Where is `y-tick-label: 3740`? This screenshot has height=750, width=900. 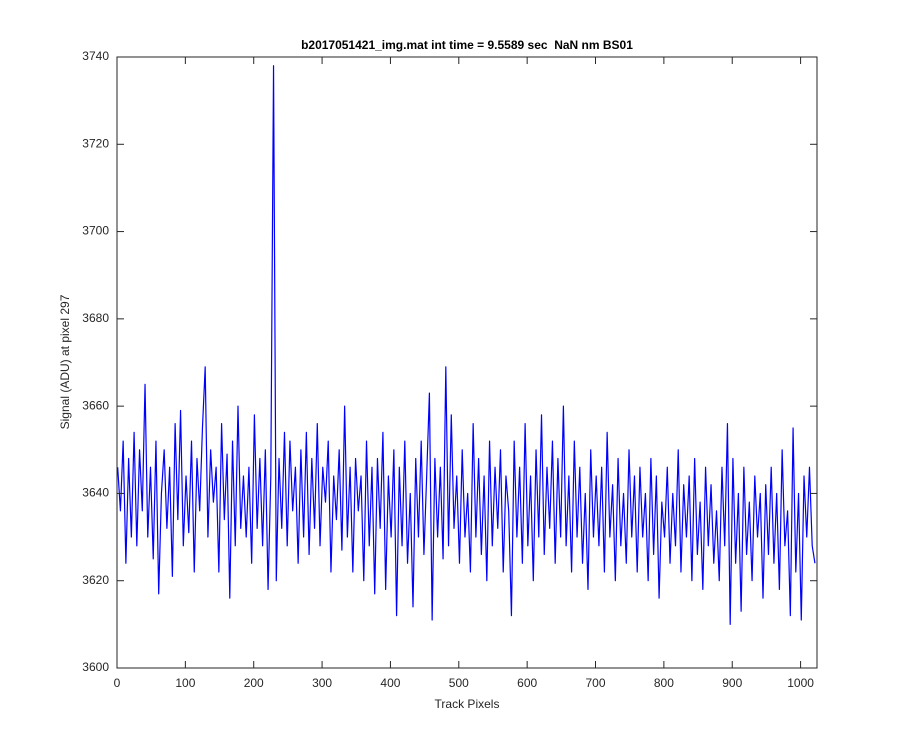
y-tick-label: 3740 is located at coordinates (95, 56).